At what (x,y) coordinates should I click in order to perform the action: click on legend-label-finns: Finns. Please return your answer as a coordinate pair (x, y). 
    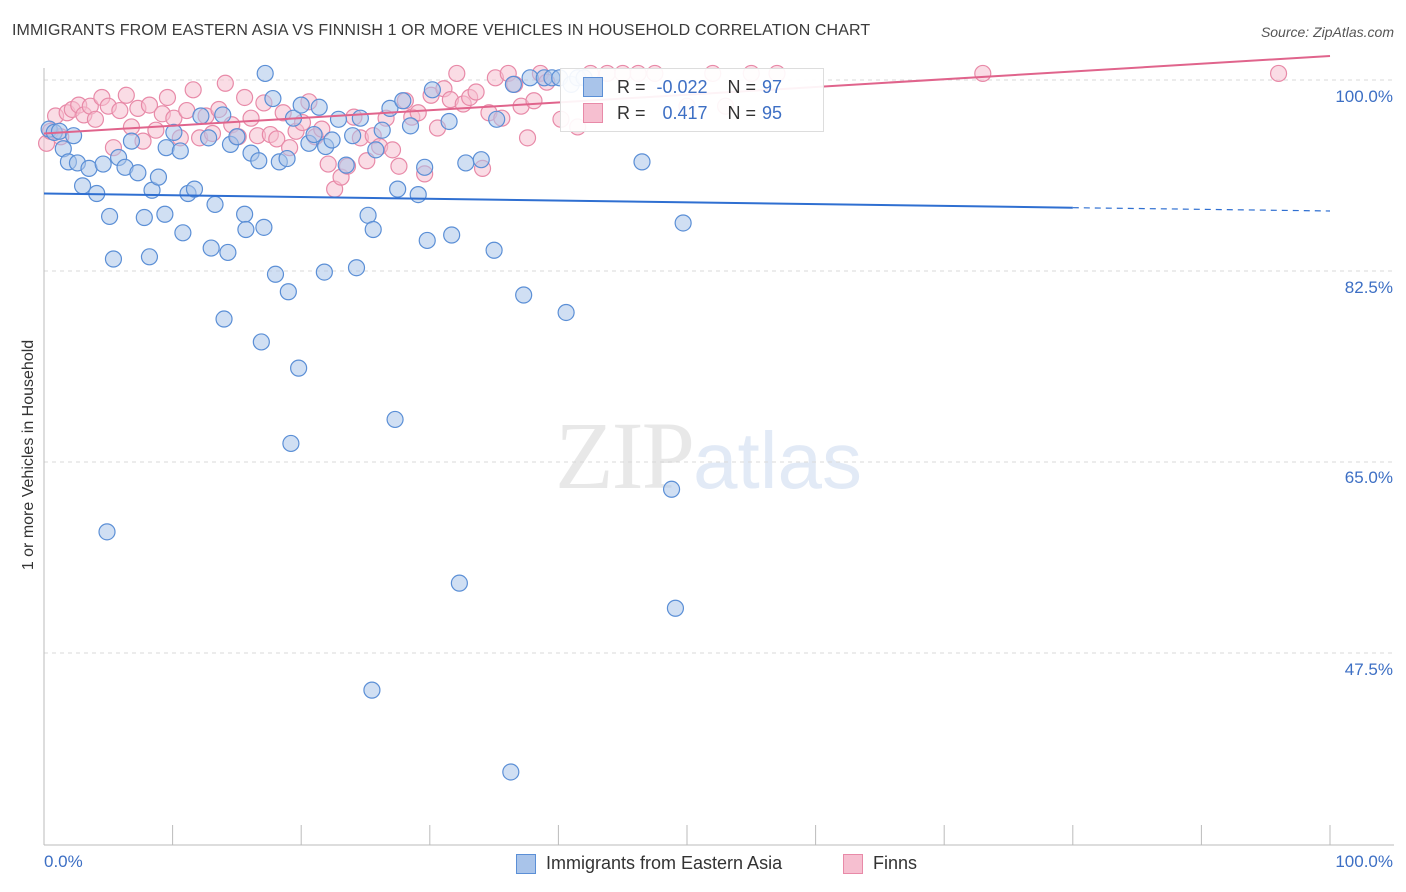
    Looking at the image, I should click on (895, 863).